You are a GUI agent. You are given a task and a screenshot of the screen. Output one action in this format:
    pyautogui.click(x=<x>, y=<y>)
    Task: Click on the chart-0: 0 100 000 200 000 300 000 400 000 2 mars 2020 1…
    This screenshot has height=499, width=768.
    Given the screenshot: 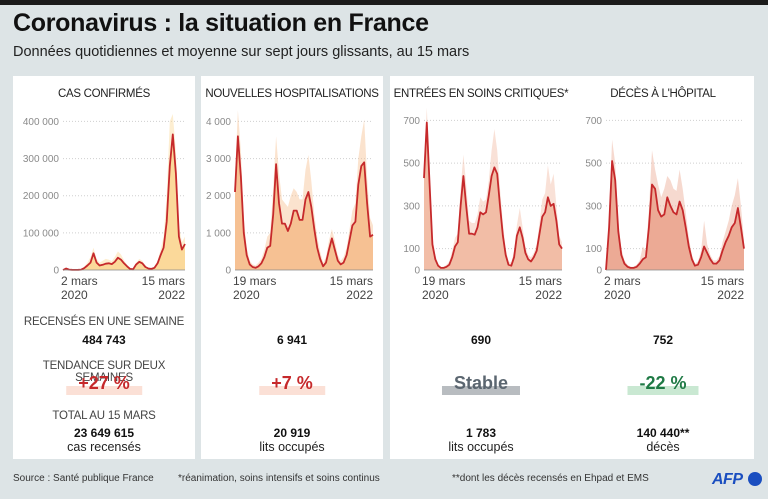 What is the action you would take?
    pyautogui.click(x=104, y=206)
    